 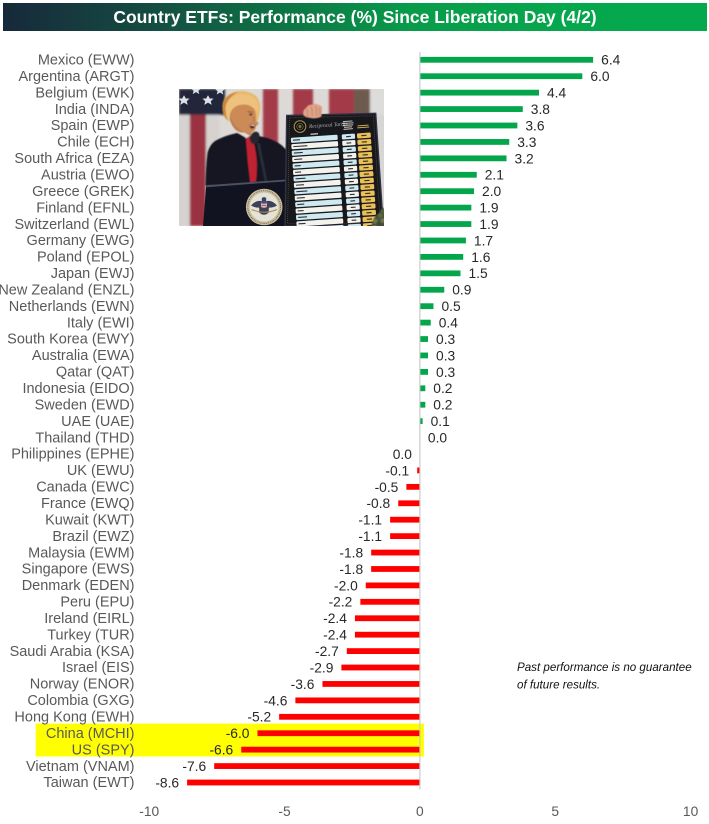 I want to click on svg-text: Indonesia (EIDO), so click(x=78, y=389).